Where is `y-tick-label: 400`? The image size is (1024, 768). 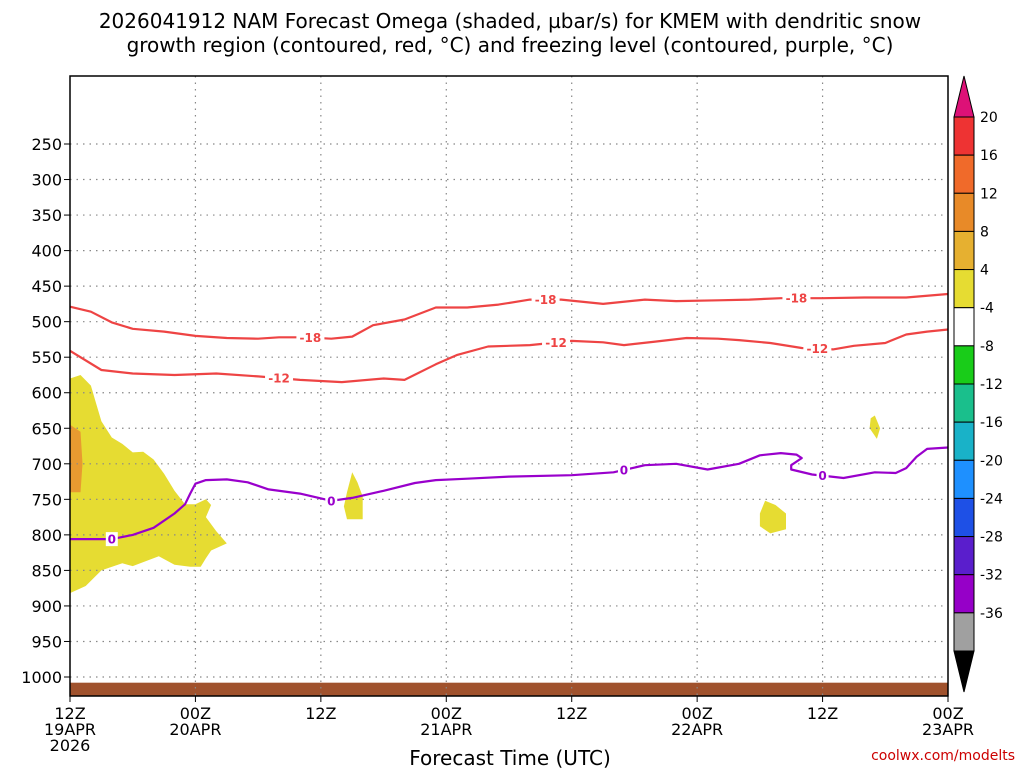
y-tick-label: 400 is located at coordinates (46, 251).